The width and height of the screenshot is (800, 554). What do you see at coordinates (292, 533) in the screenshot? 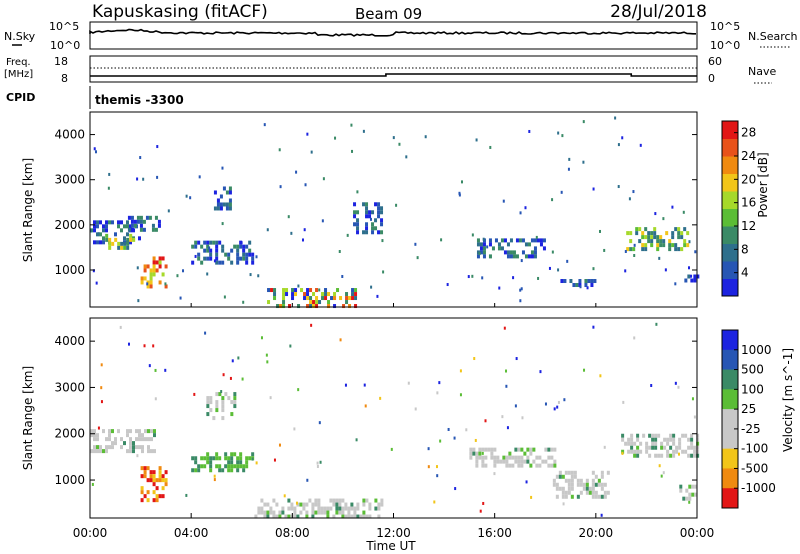
I see `x-tick-label: 08:00` at bounding box center [292, 533].